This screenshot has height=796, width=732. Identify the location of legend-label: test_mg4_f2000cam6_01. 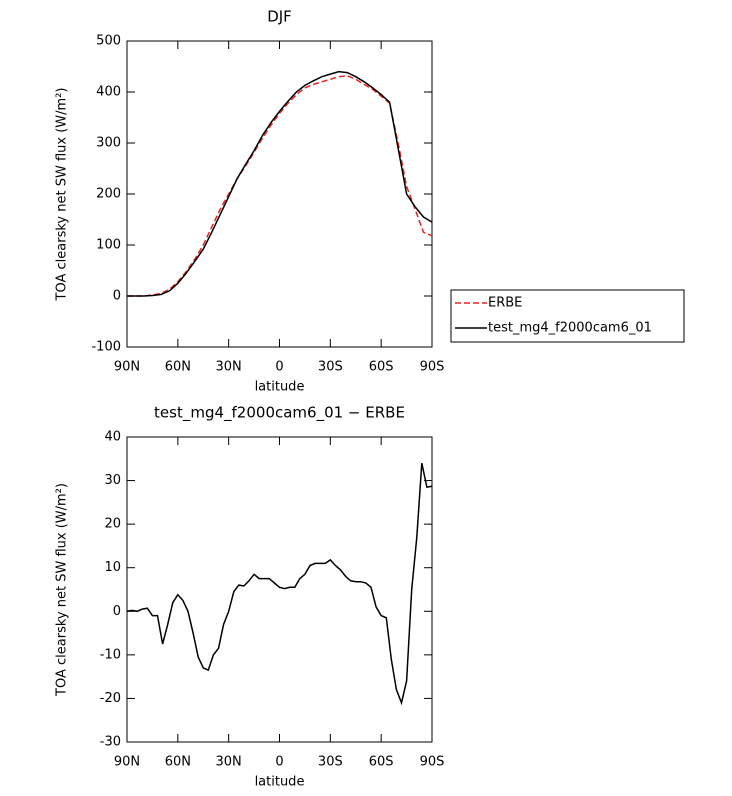
(570, 328).